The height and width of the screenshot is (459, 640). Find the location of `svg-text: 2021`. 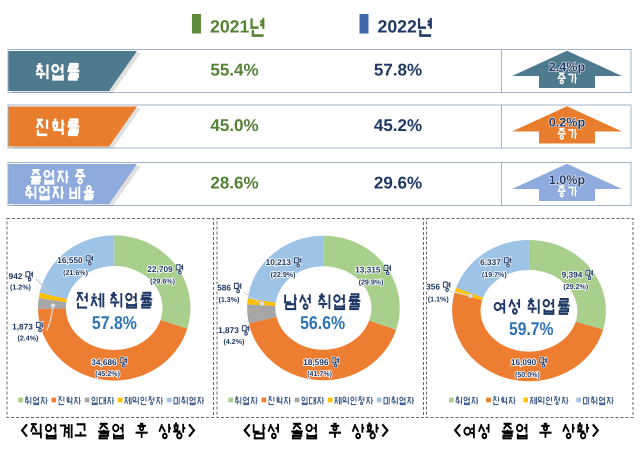

svg-text: 2021 is located at coordinates (230, 26).